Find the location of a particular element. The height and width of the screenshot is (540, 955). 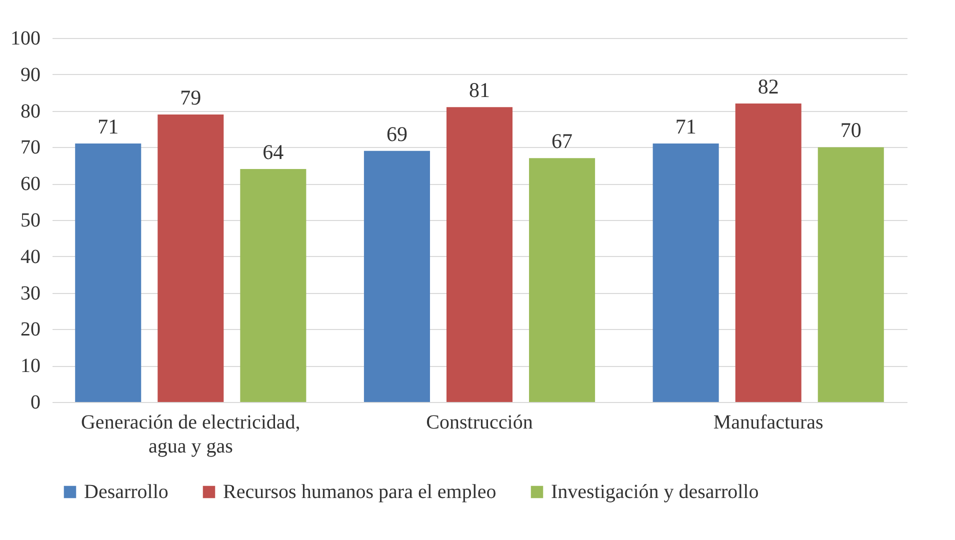

legend-label: Recursos humanos para el empleo is located at coordinates (359, 492).